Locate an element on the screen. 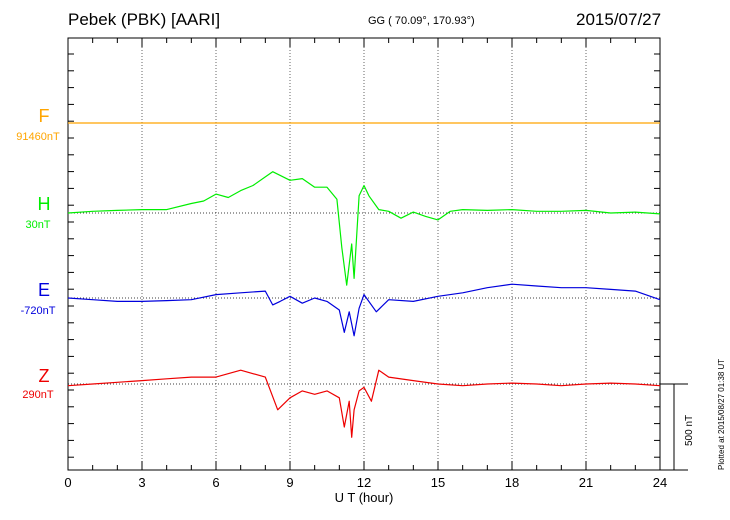 The height and width of the screenshot is (520, 730). station-title: Pebek (PBK) [AARI] is located at coordinates (144, 19).